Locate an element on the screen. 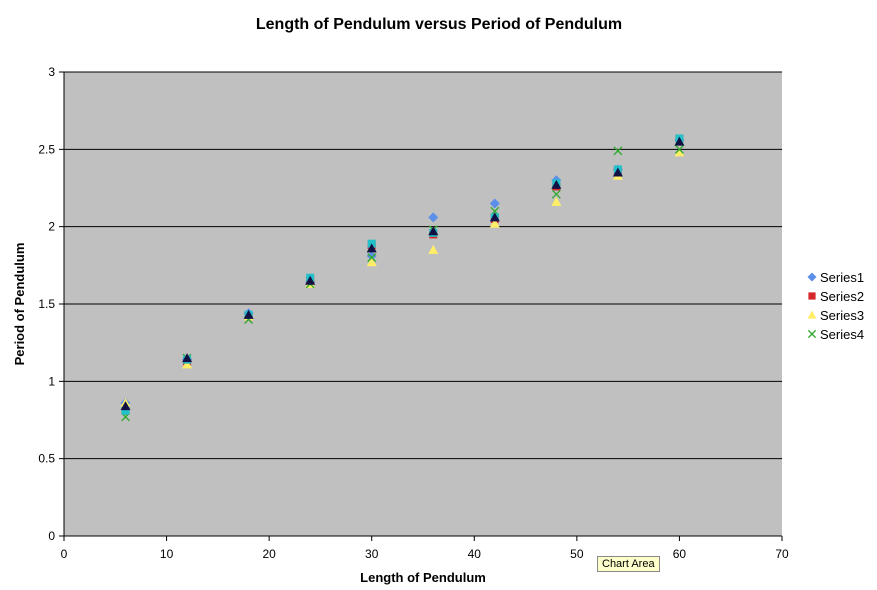 The image size is (877, 590). y-tick-label: 0.5 is located at coordinates (46, 459).